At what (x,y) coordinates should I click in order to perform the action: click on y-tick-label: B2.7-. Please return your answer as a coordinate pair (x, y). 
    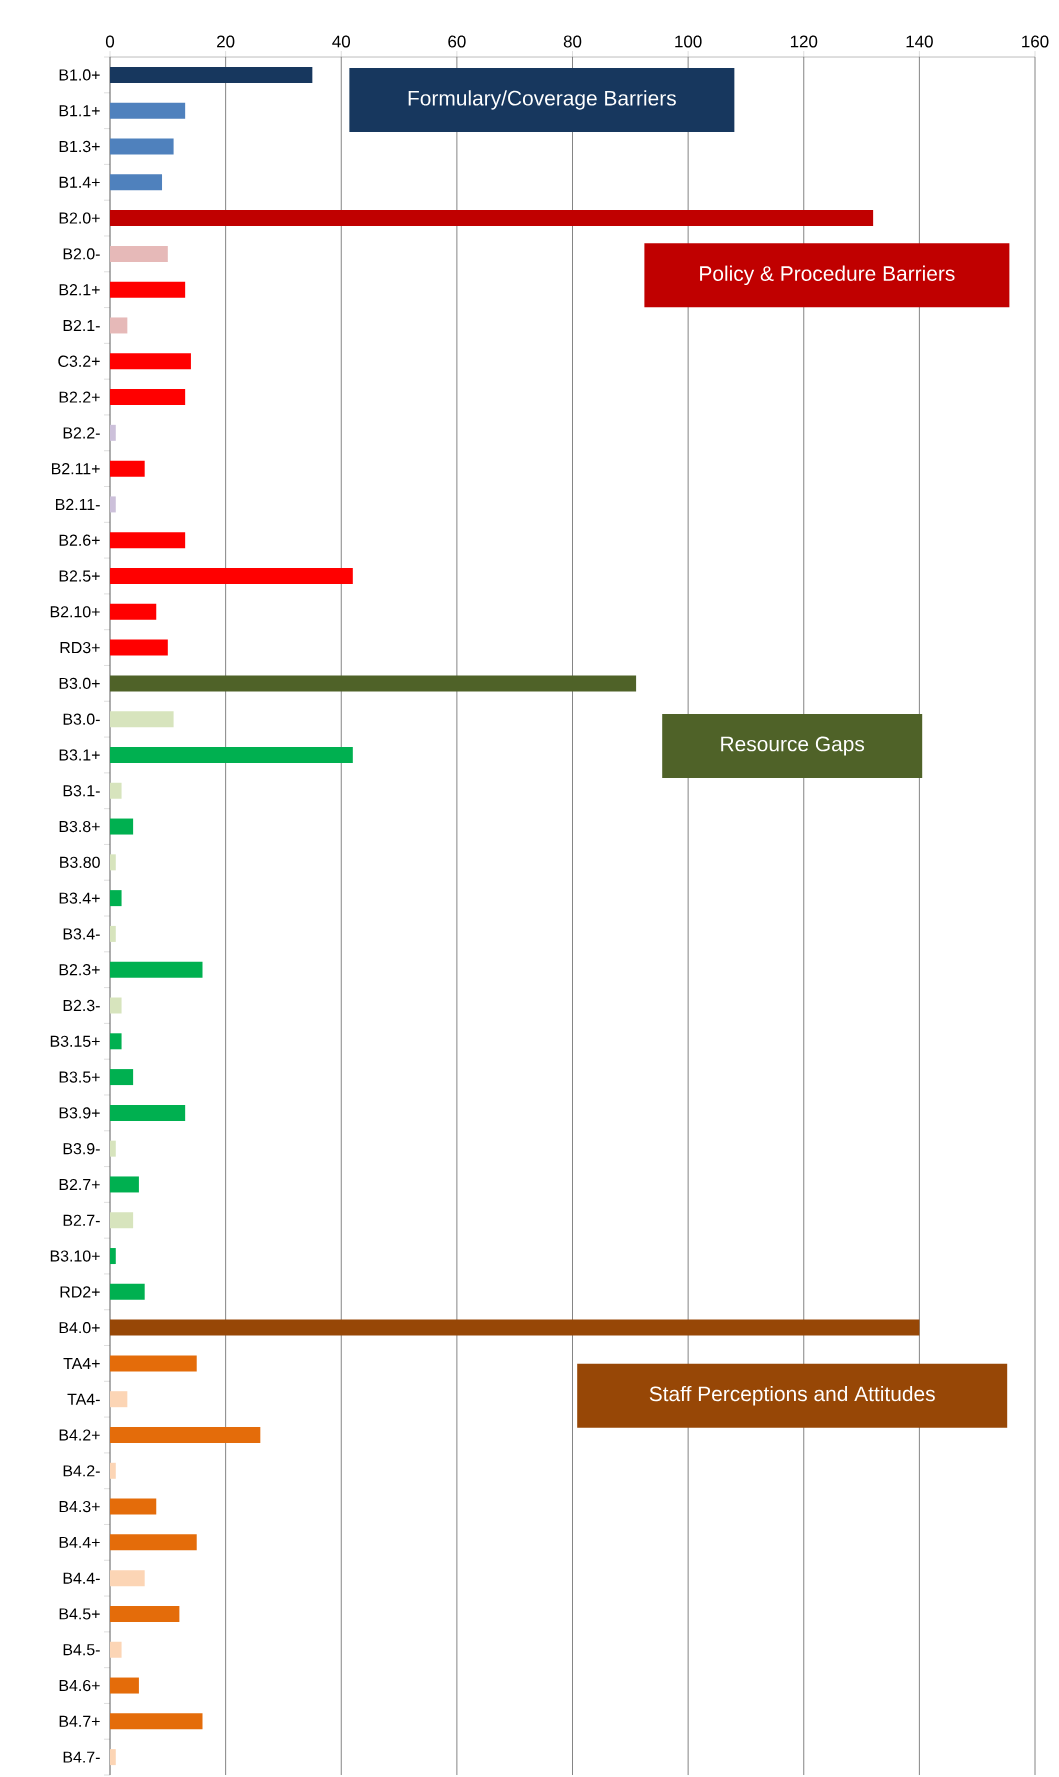
    Looking at the image, I should click on (81, 1220).